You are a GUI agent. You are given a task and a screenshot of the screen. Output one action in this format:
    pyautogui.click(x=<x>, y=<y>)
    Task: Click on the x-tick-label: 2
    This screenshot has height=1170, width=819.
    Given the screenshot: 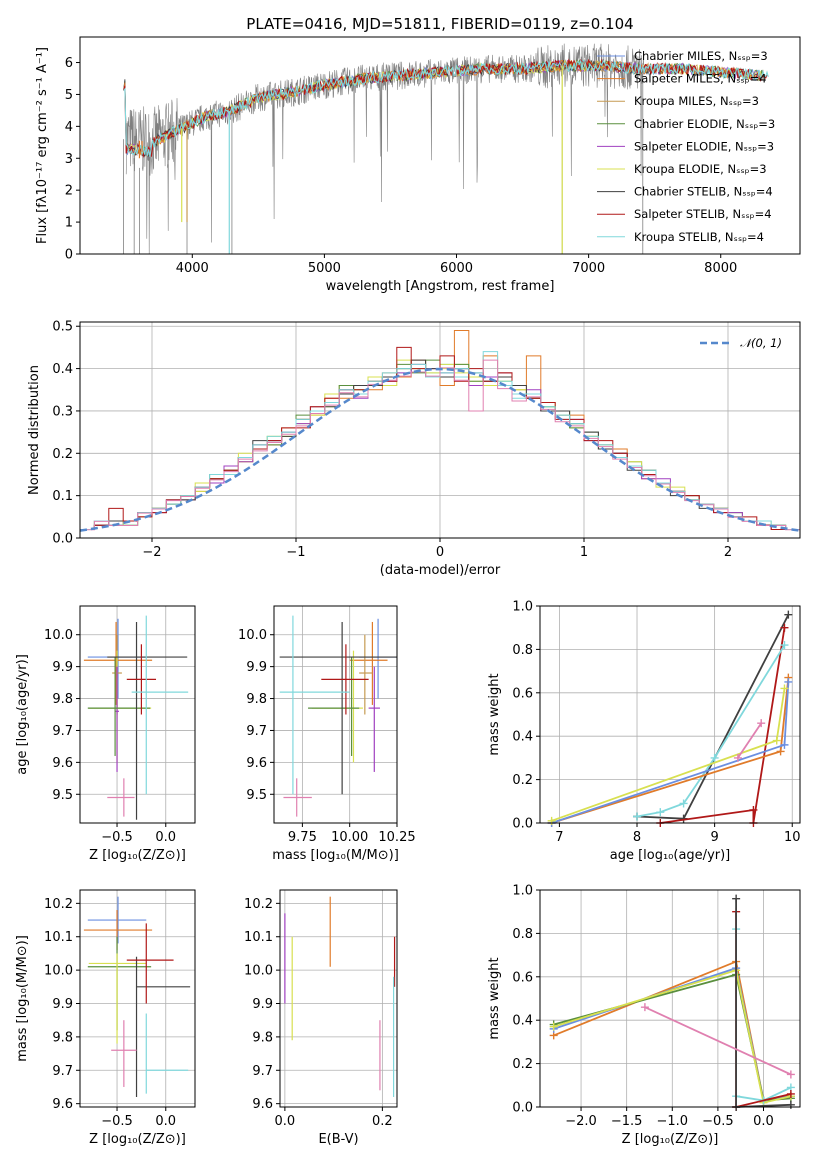 What is the action you would take?
    pyautogui.click(x=728, y=552)
    